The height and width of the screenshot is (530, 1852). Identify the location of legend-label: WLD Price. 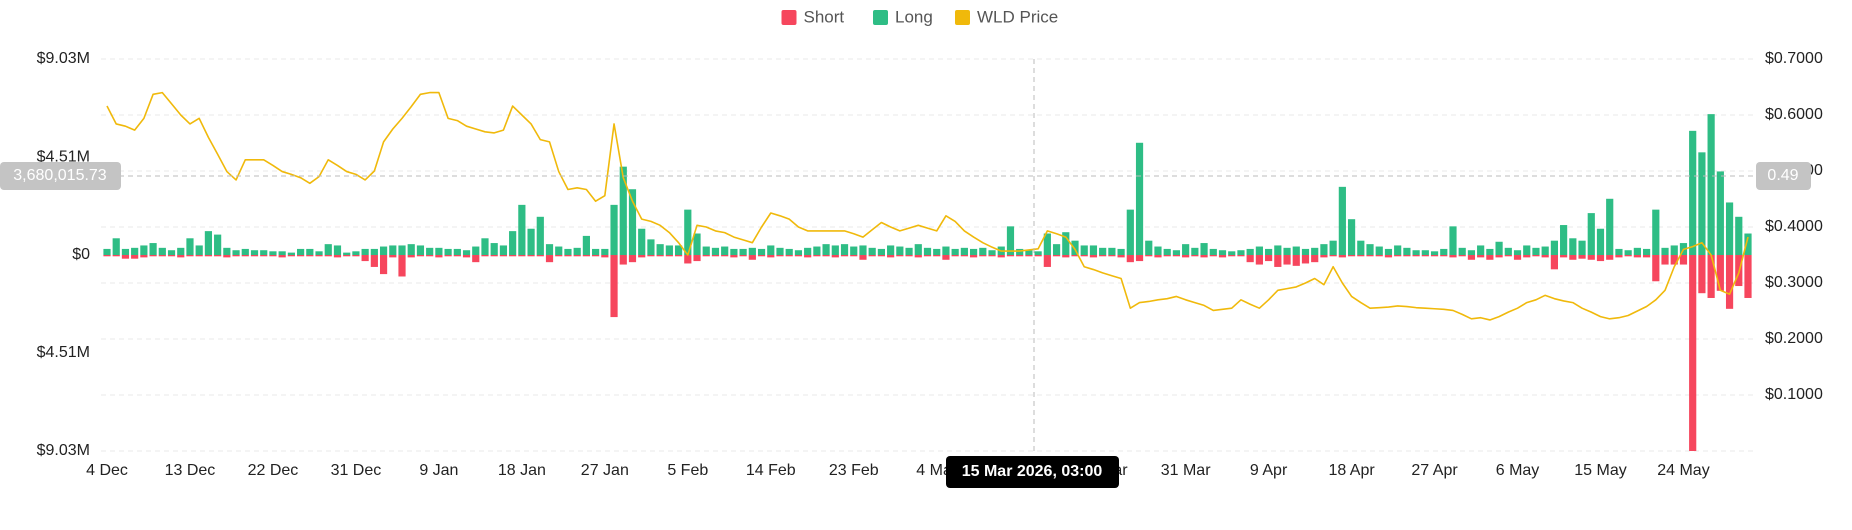
(1017, 16).